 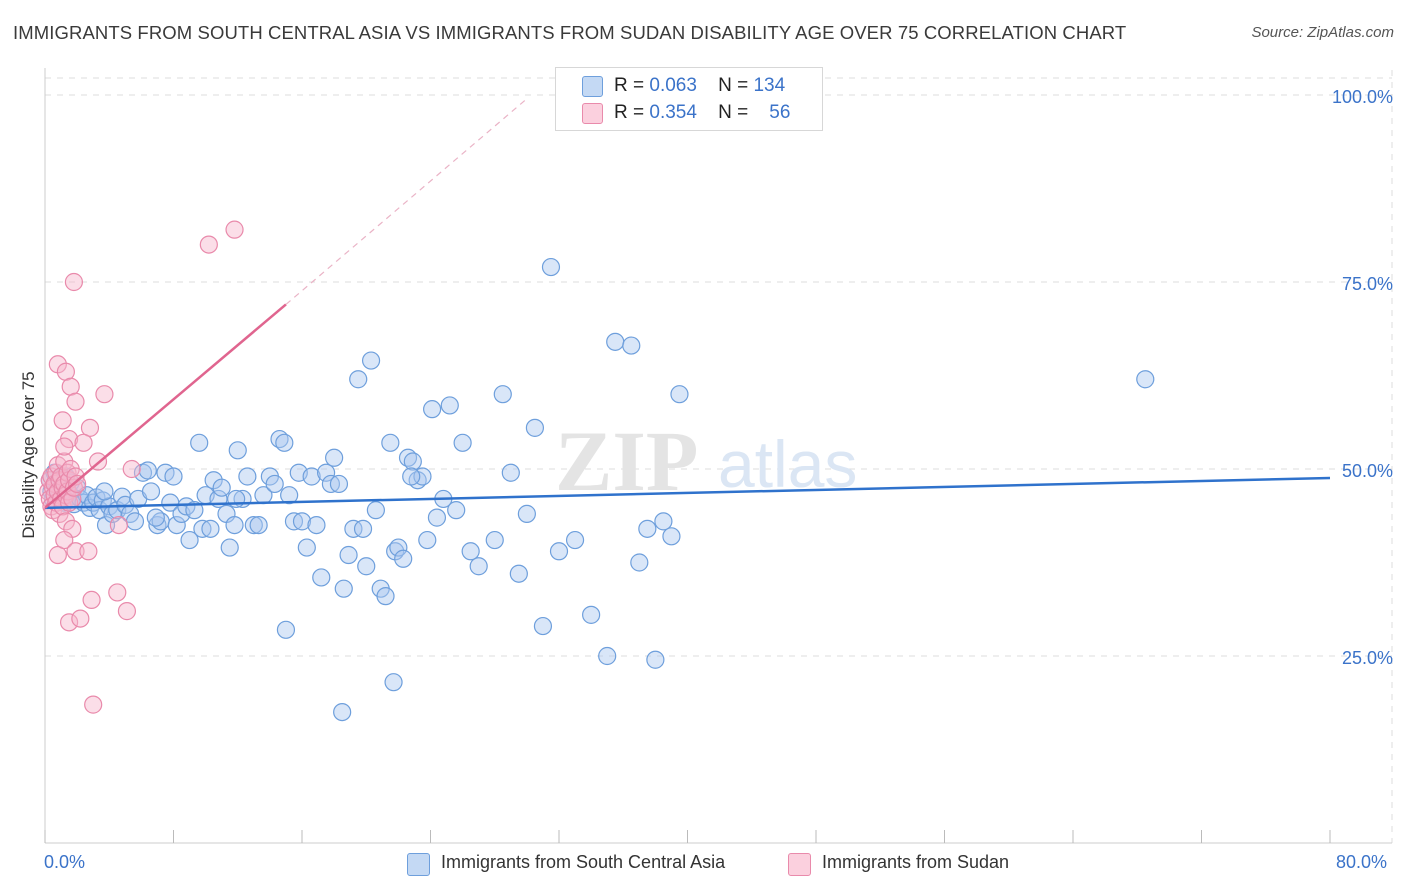 What do you see at coordinates (689, 99) in the screenshot?
I see `correlation-legend: R = 0.063 N = 134 R = 0.354 N = 56` at bounding box center [689, 99].